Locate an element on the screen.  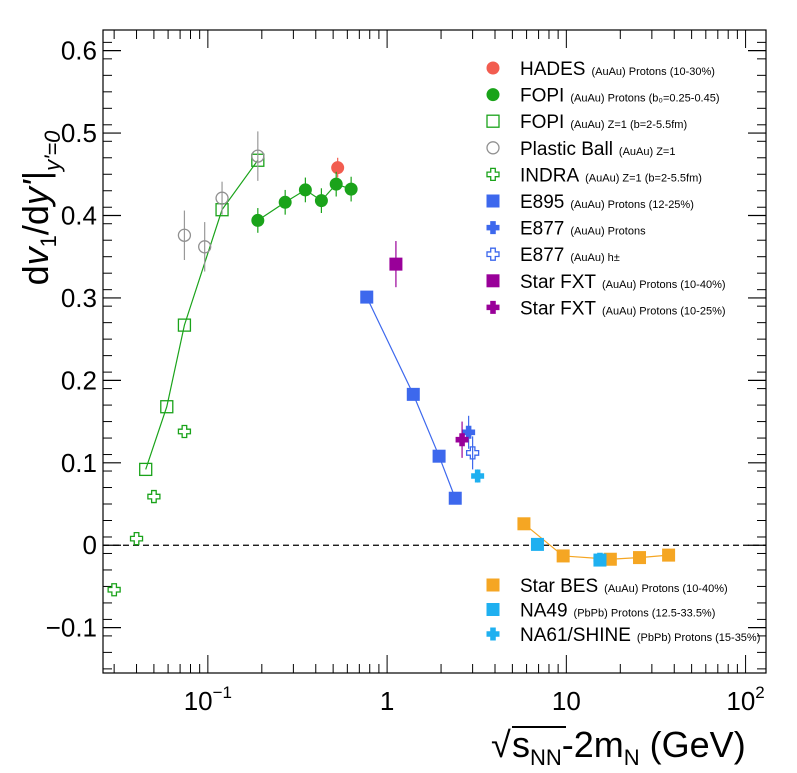
legend-entry: E895 (AuAu) Protons (12-25%) is located at coordinates (590, 202).